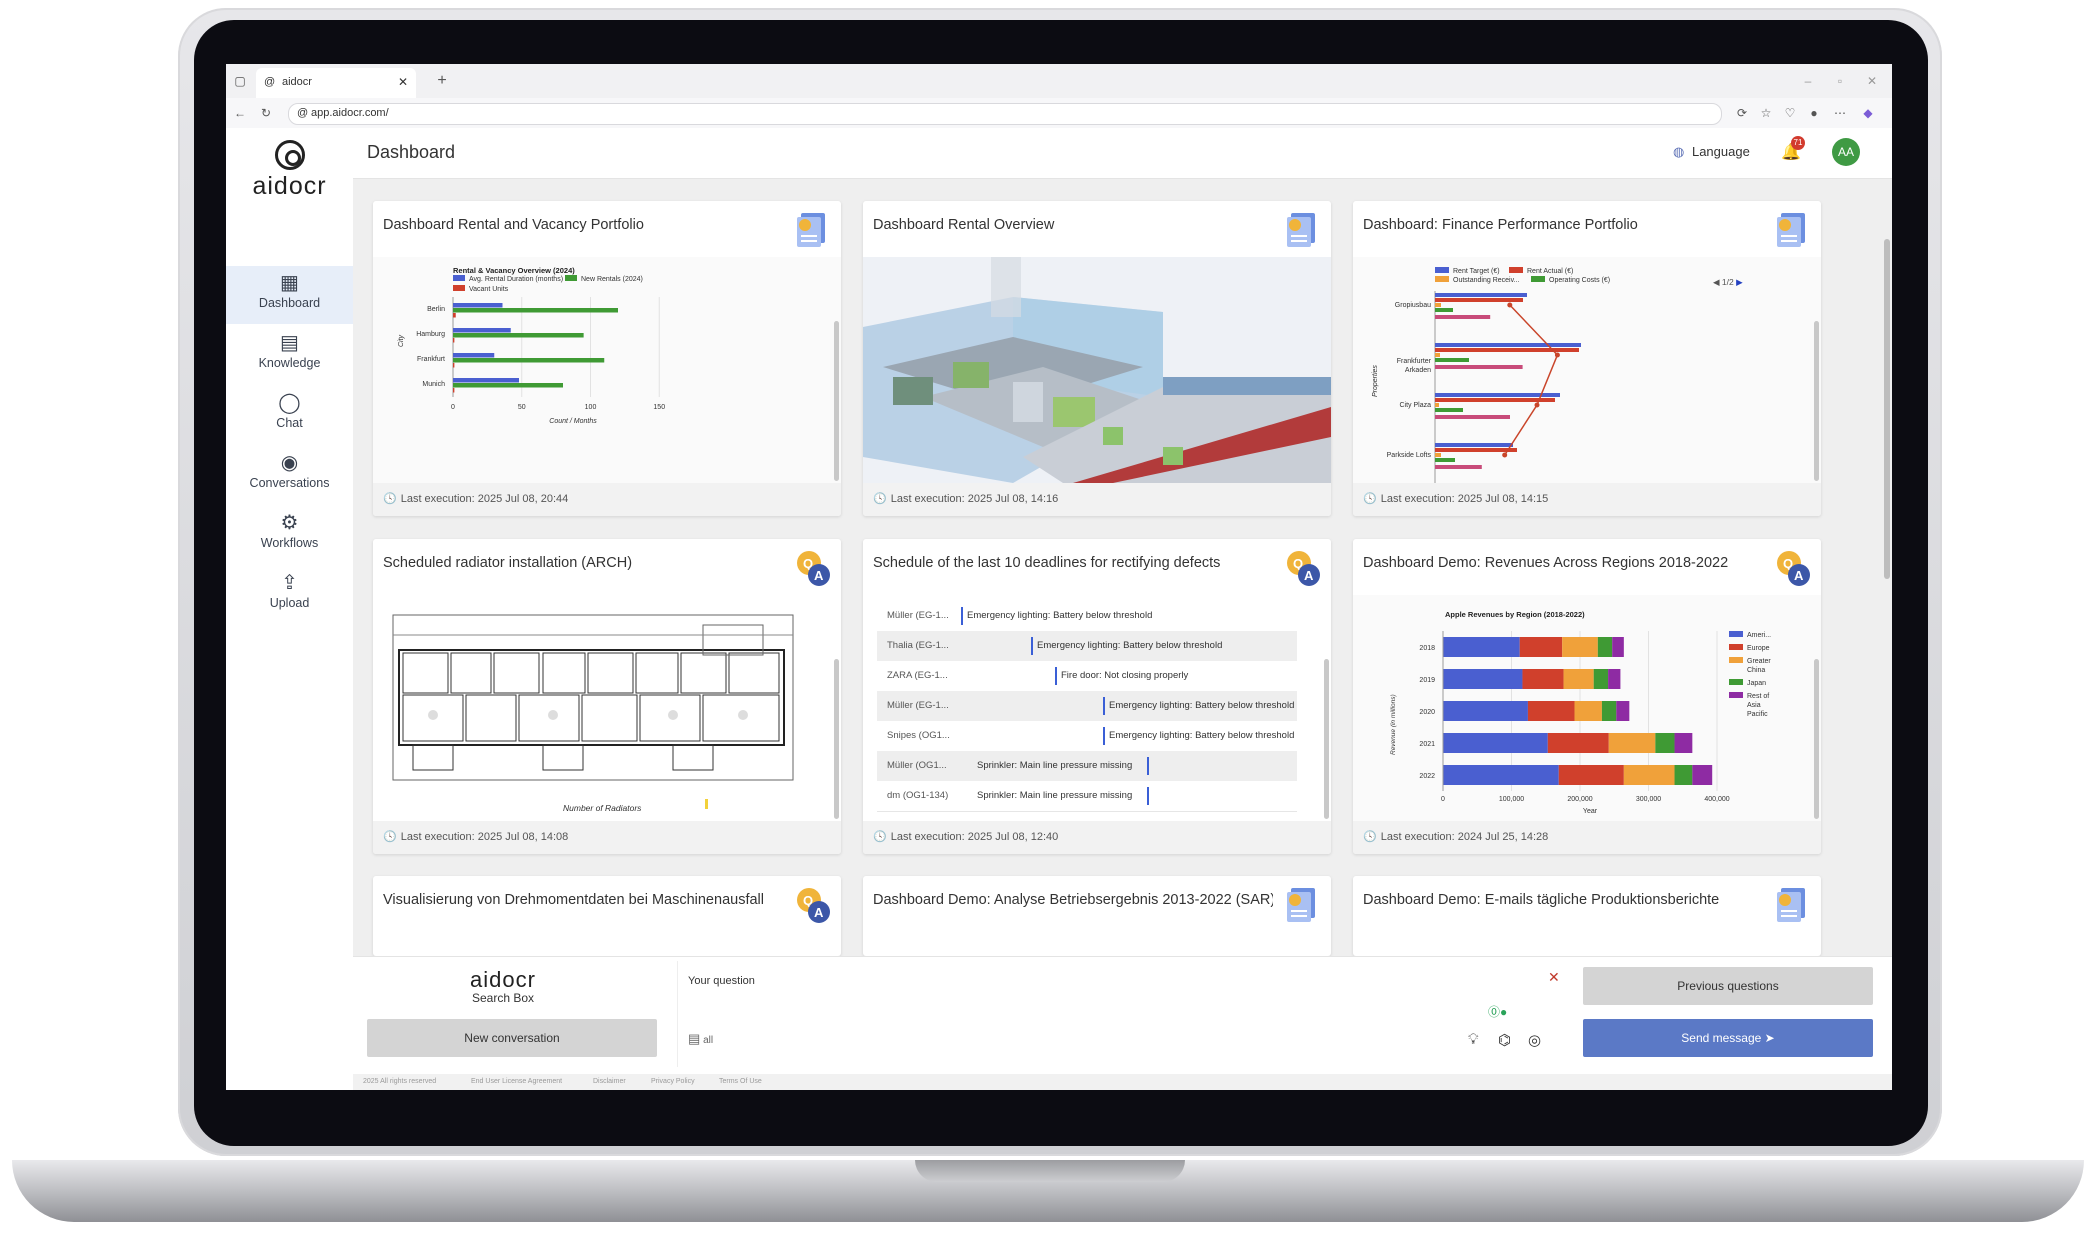  Describe the element at coordinates (1728, 282) in the screenshot. I see `legend-pager: ◀ 1/2 ▶` at that location.